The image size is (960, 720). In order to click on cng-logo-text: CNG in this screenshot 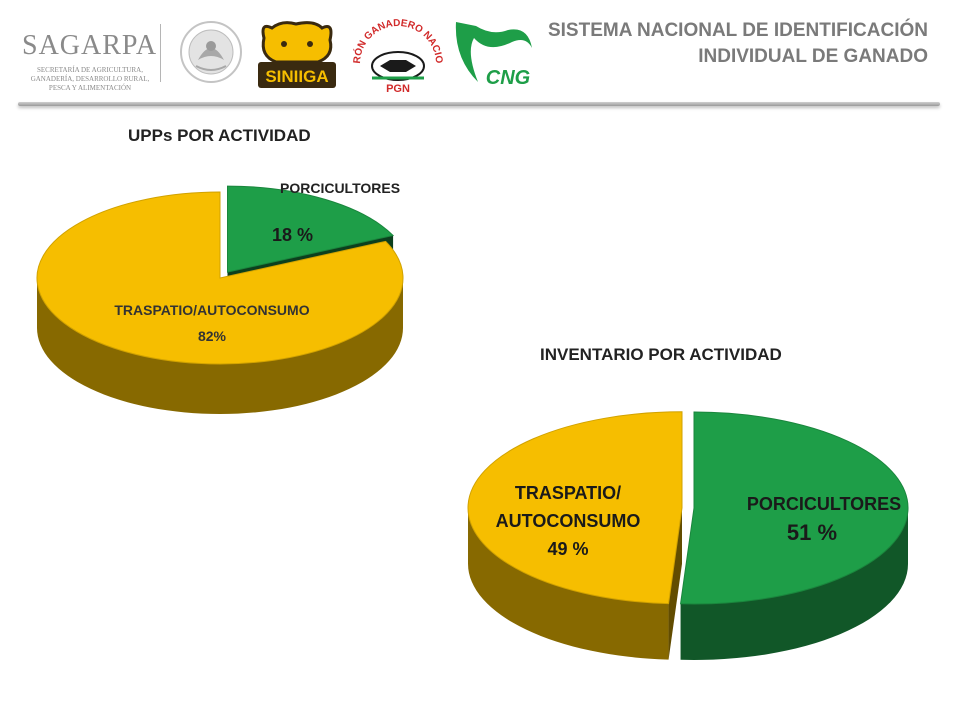, I will do `click(508, 78)`.